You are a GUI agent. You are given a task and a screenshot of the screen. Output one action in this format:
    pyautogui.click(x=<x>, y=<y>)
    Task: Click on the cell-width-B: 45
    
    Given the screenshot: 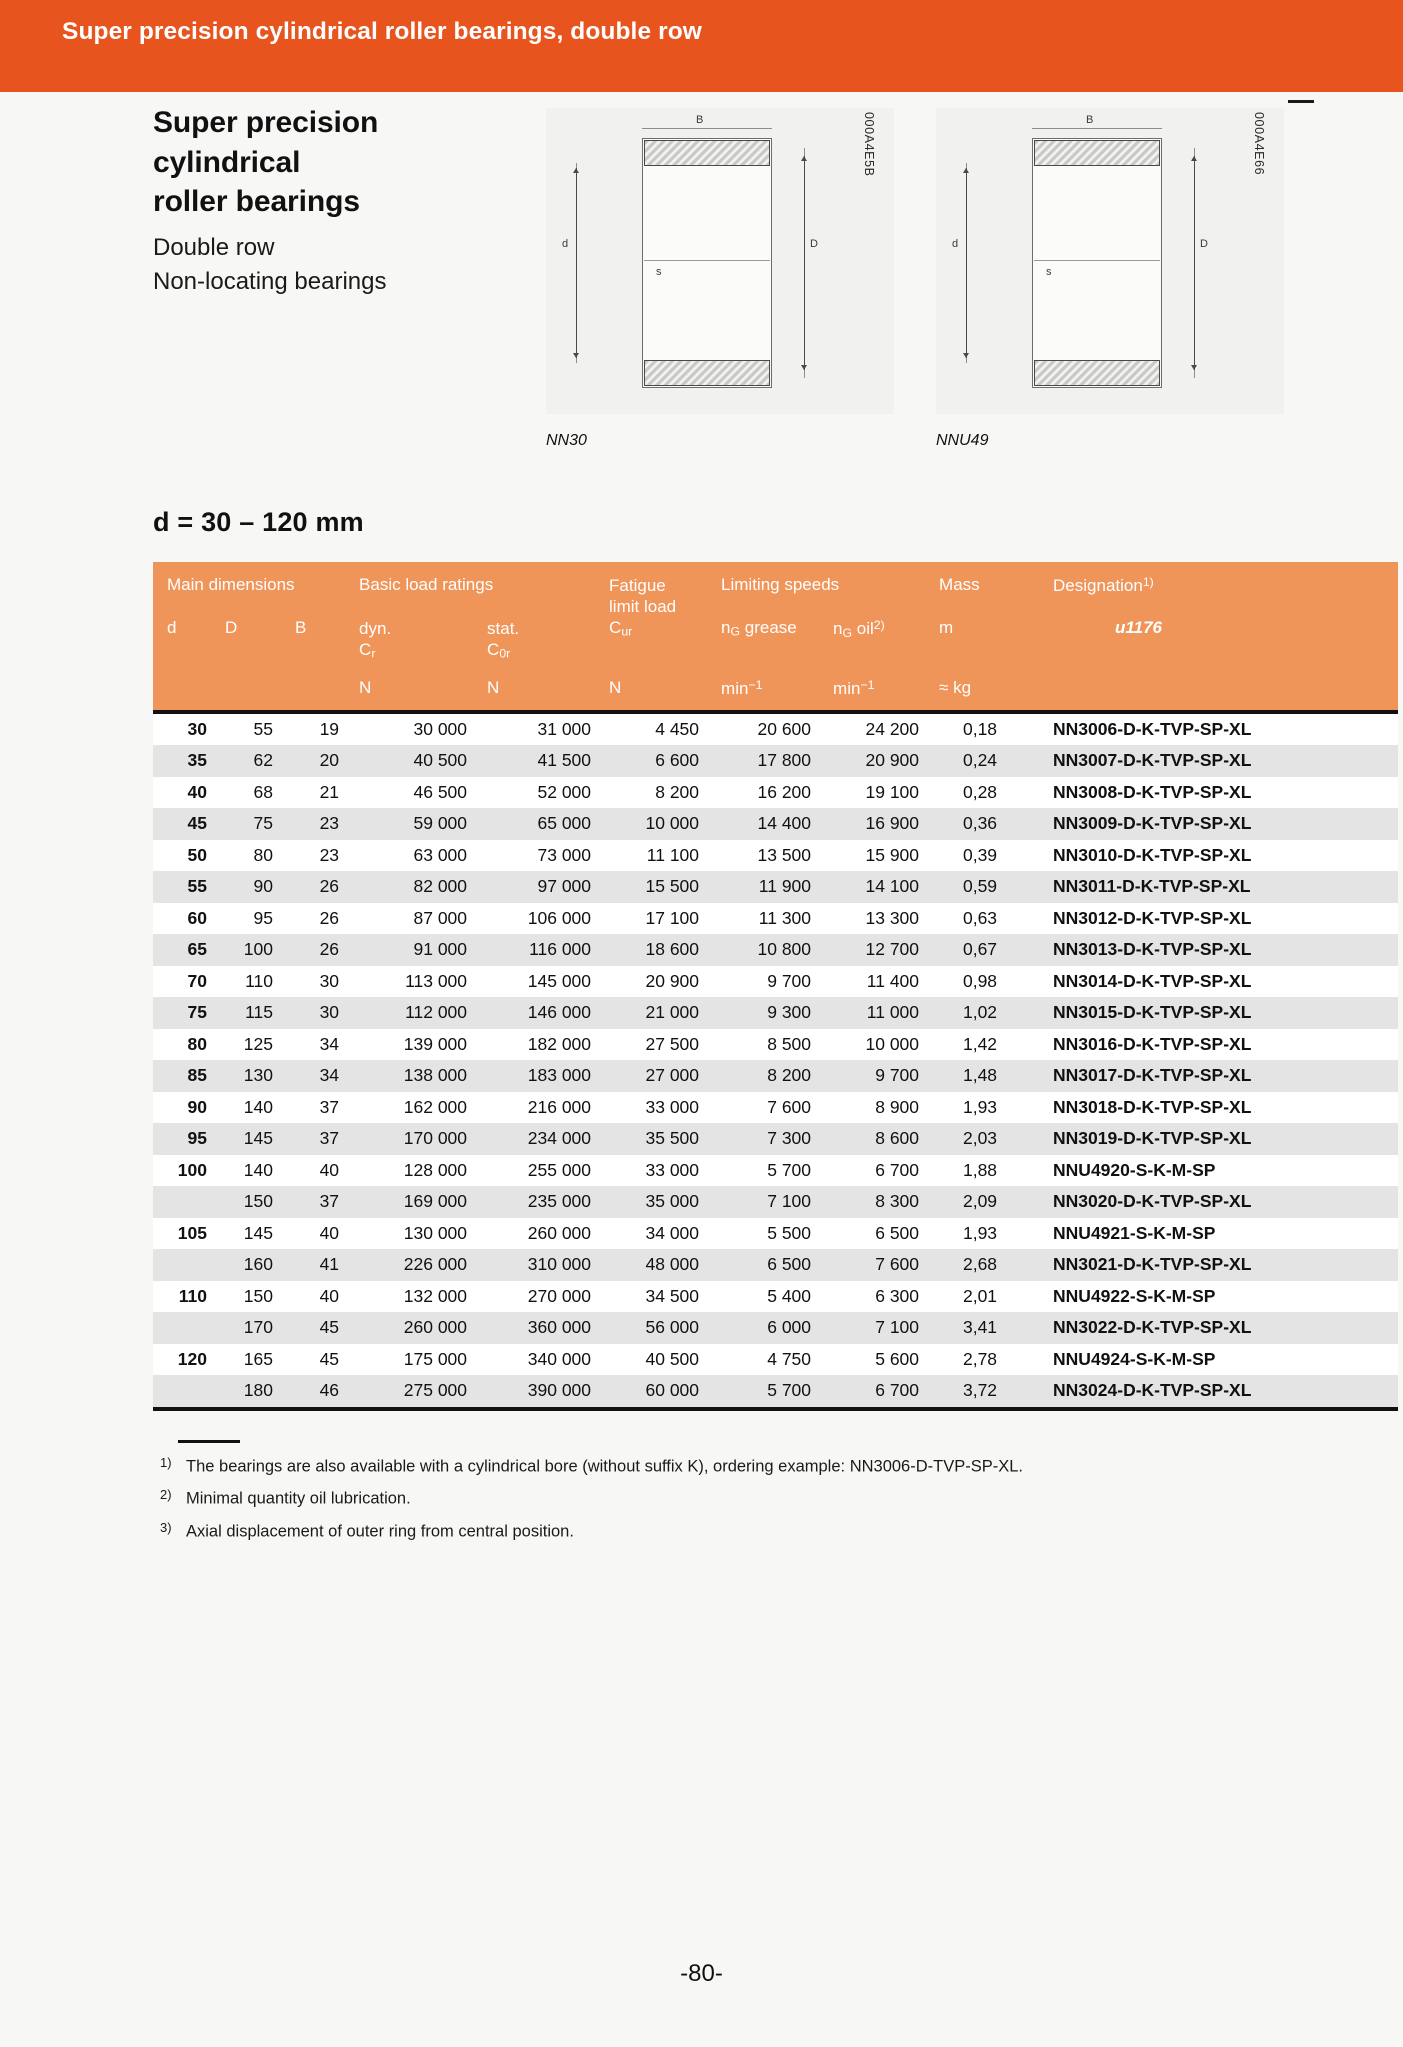 What is the action you would take?
    pyautogui.click(x=321, y=1359)
    